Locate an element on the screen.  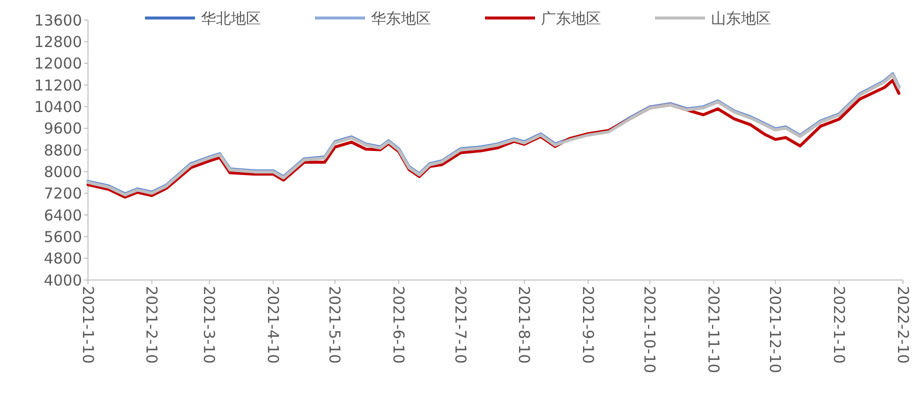
y-tick-label: 11200 is located at coordinates (58, 85).